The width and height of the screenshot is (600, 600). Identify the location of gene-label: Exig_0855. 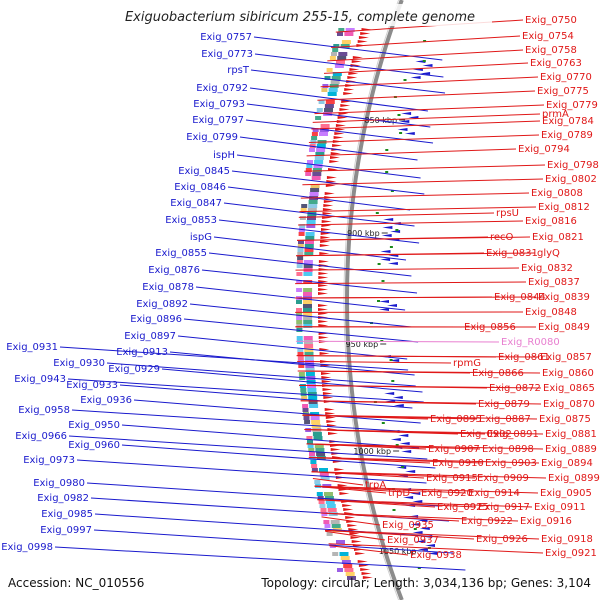
(181, 253).